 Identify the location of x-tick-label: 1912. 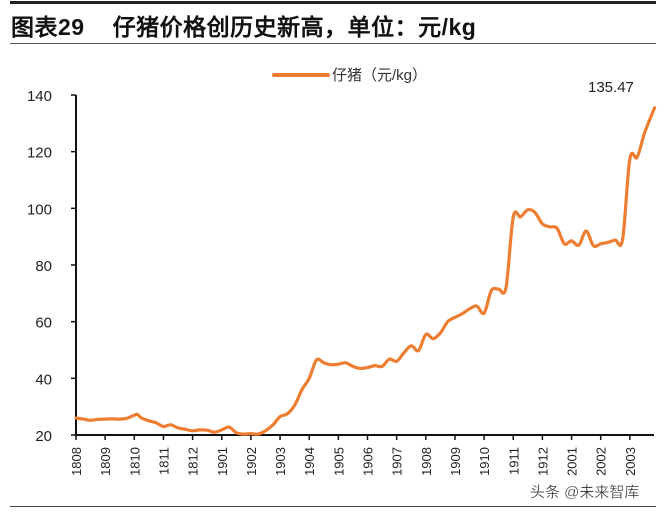
(542, 461).